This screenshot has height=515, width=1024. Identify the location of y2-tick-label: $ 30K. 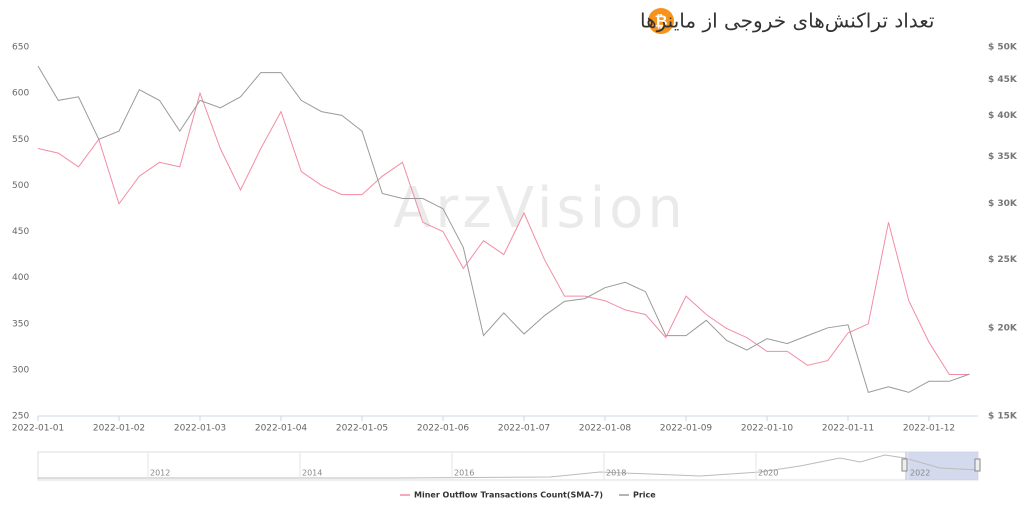
(1003, 204).